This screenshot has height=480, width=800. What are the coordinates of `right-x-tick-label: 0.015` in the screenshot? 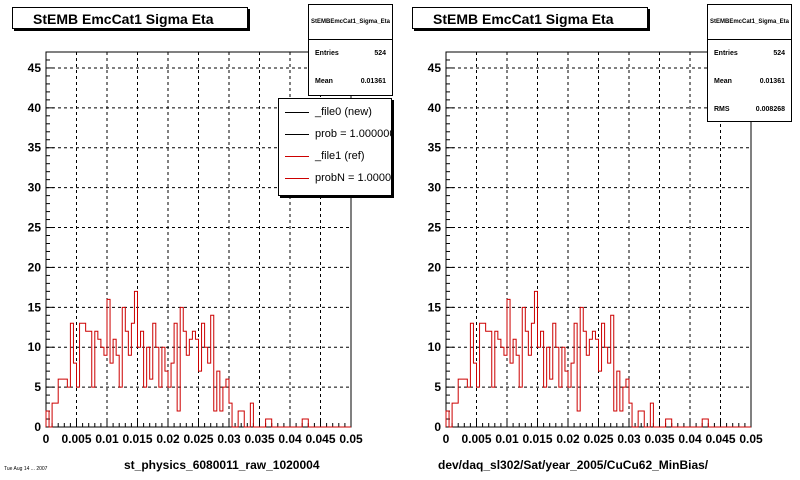 It's located at (537, 439).